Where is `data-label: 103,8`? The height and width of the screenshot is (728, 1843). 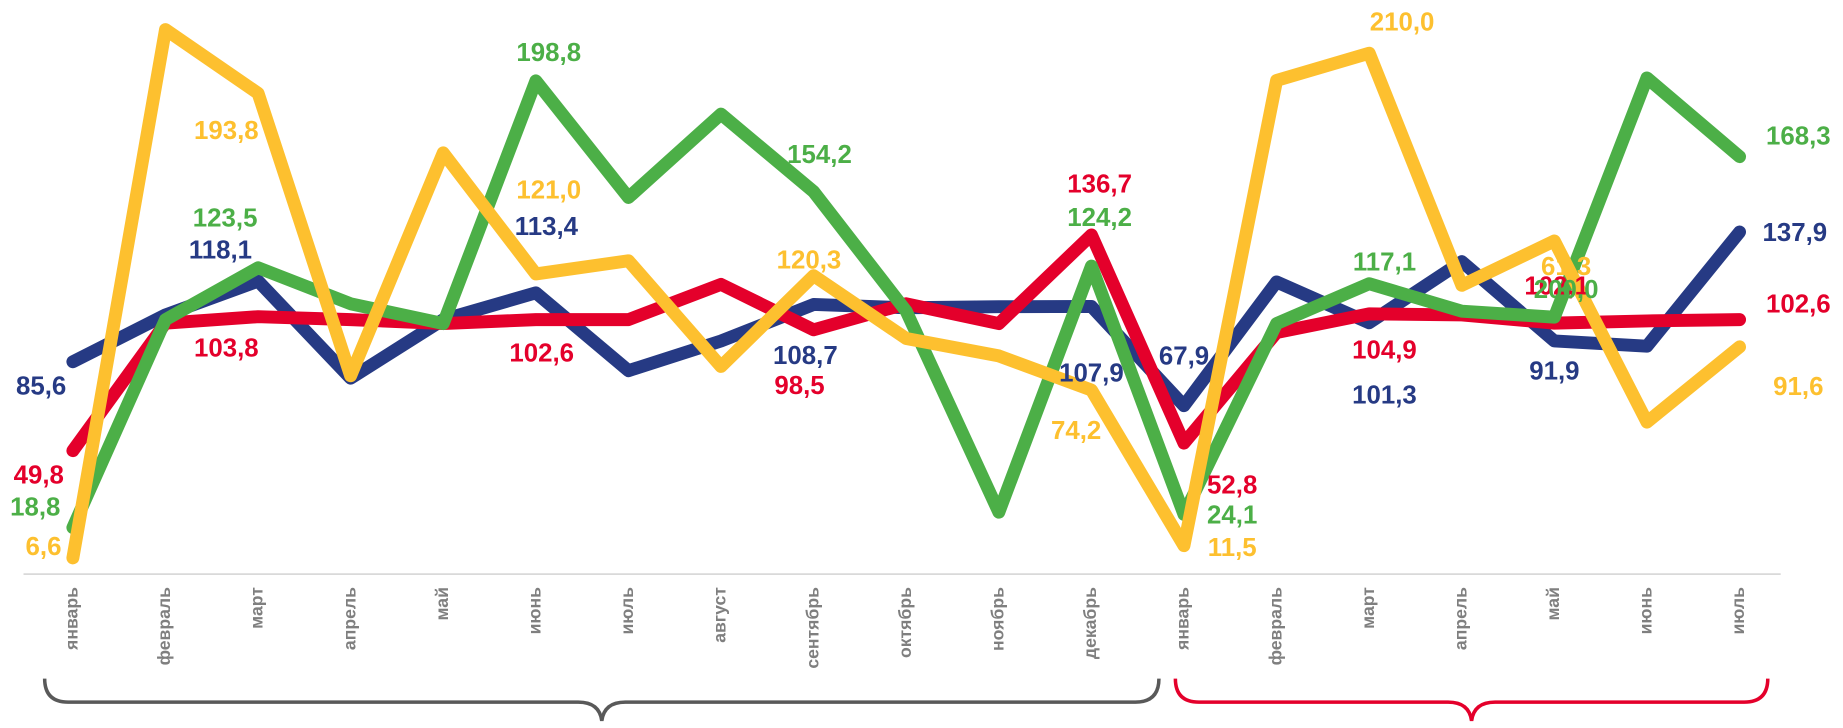 data-label: 103,8 is located at coordinates (226, 348).